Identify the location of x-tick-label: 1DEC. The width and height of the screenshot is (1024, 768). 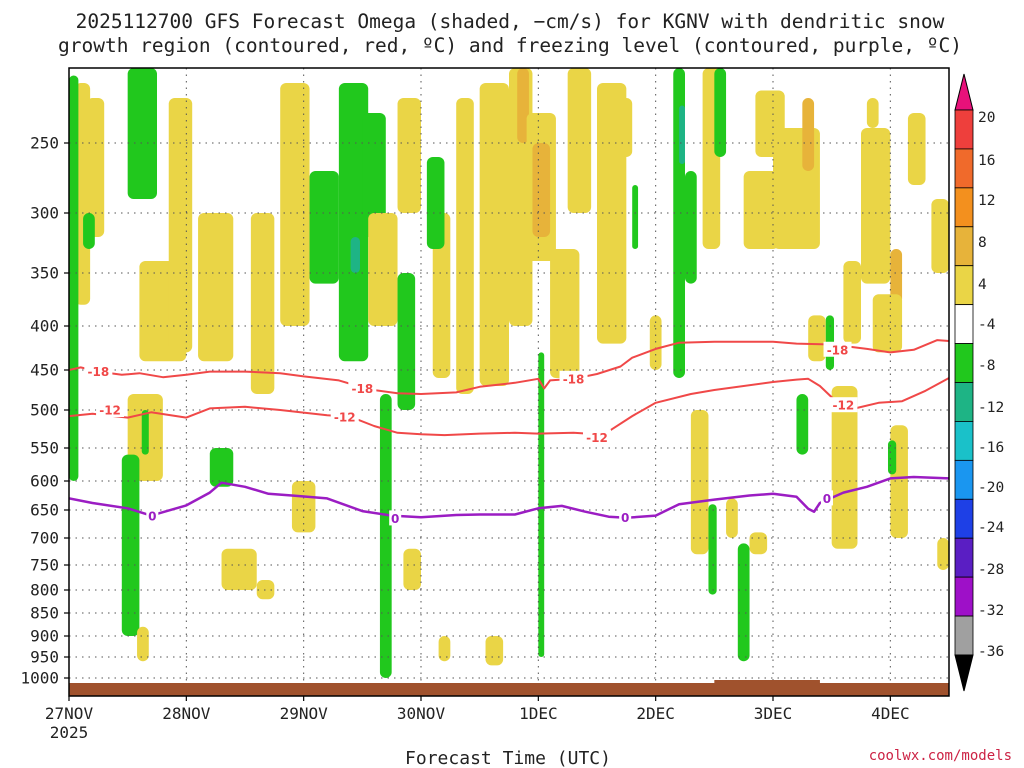
(538, 713).